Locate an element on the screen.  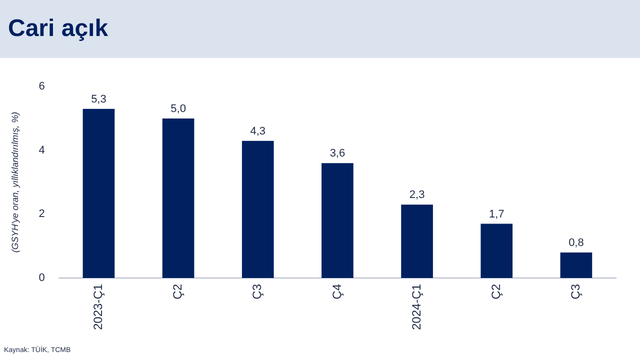
data-label: 1,7 is located at coordinates (496, 214).